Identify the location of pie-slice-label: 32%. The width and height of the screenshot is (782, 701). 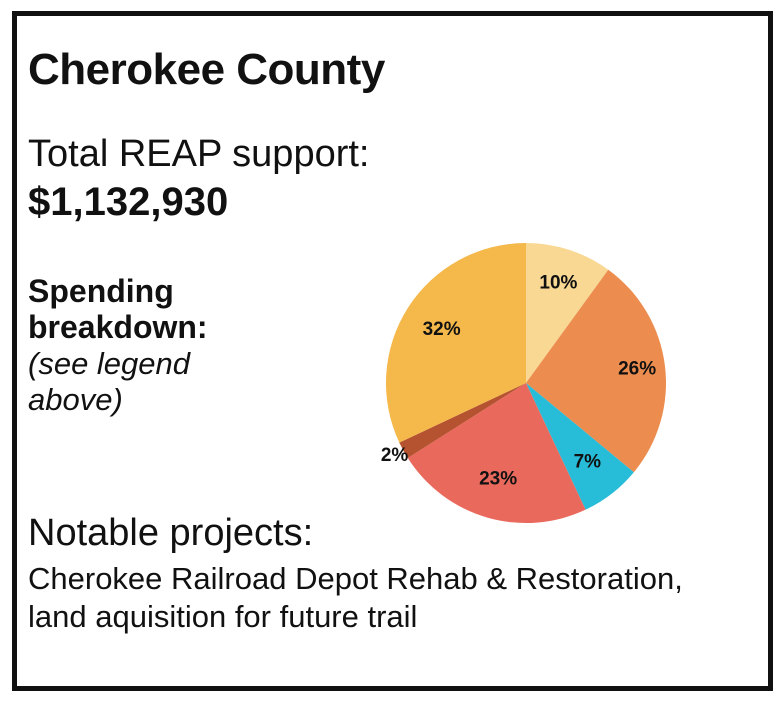
(442, 329).